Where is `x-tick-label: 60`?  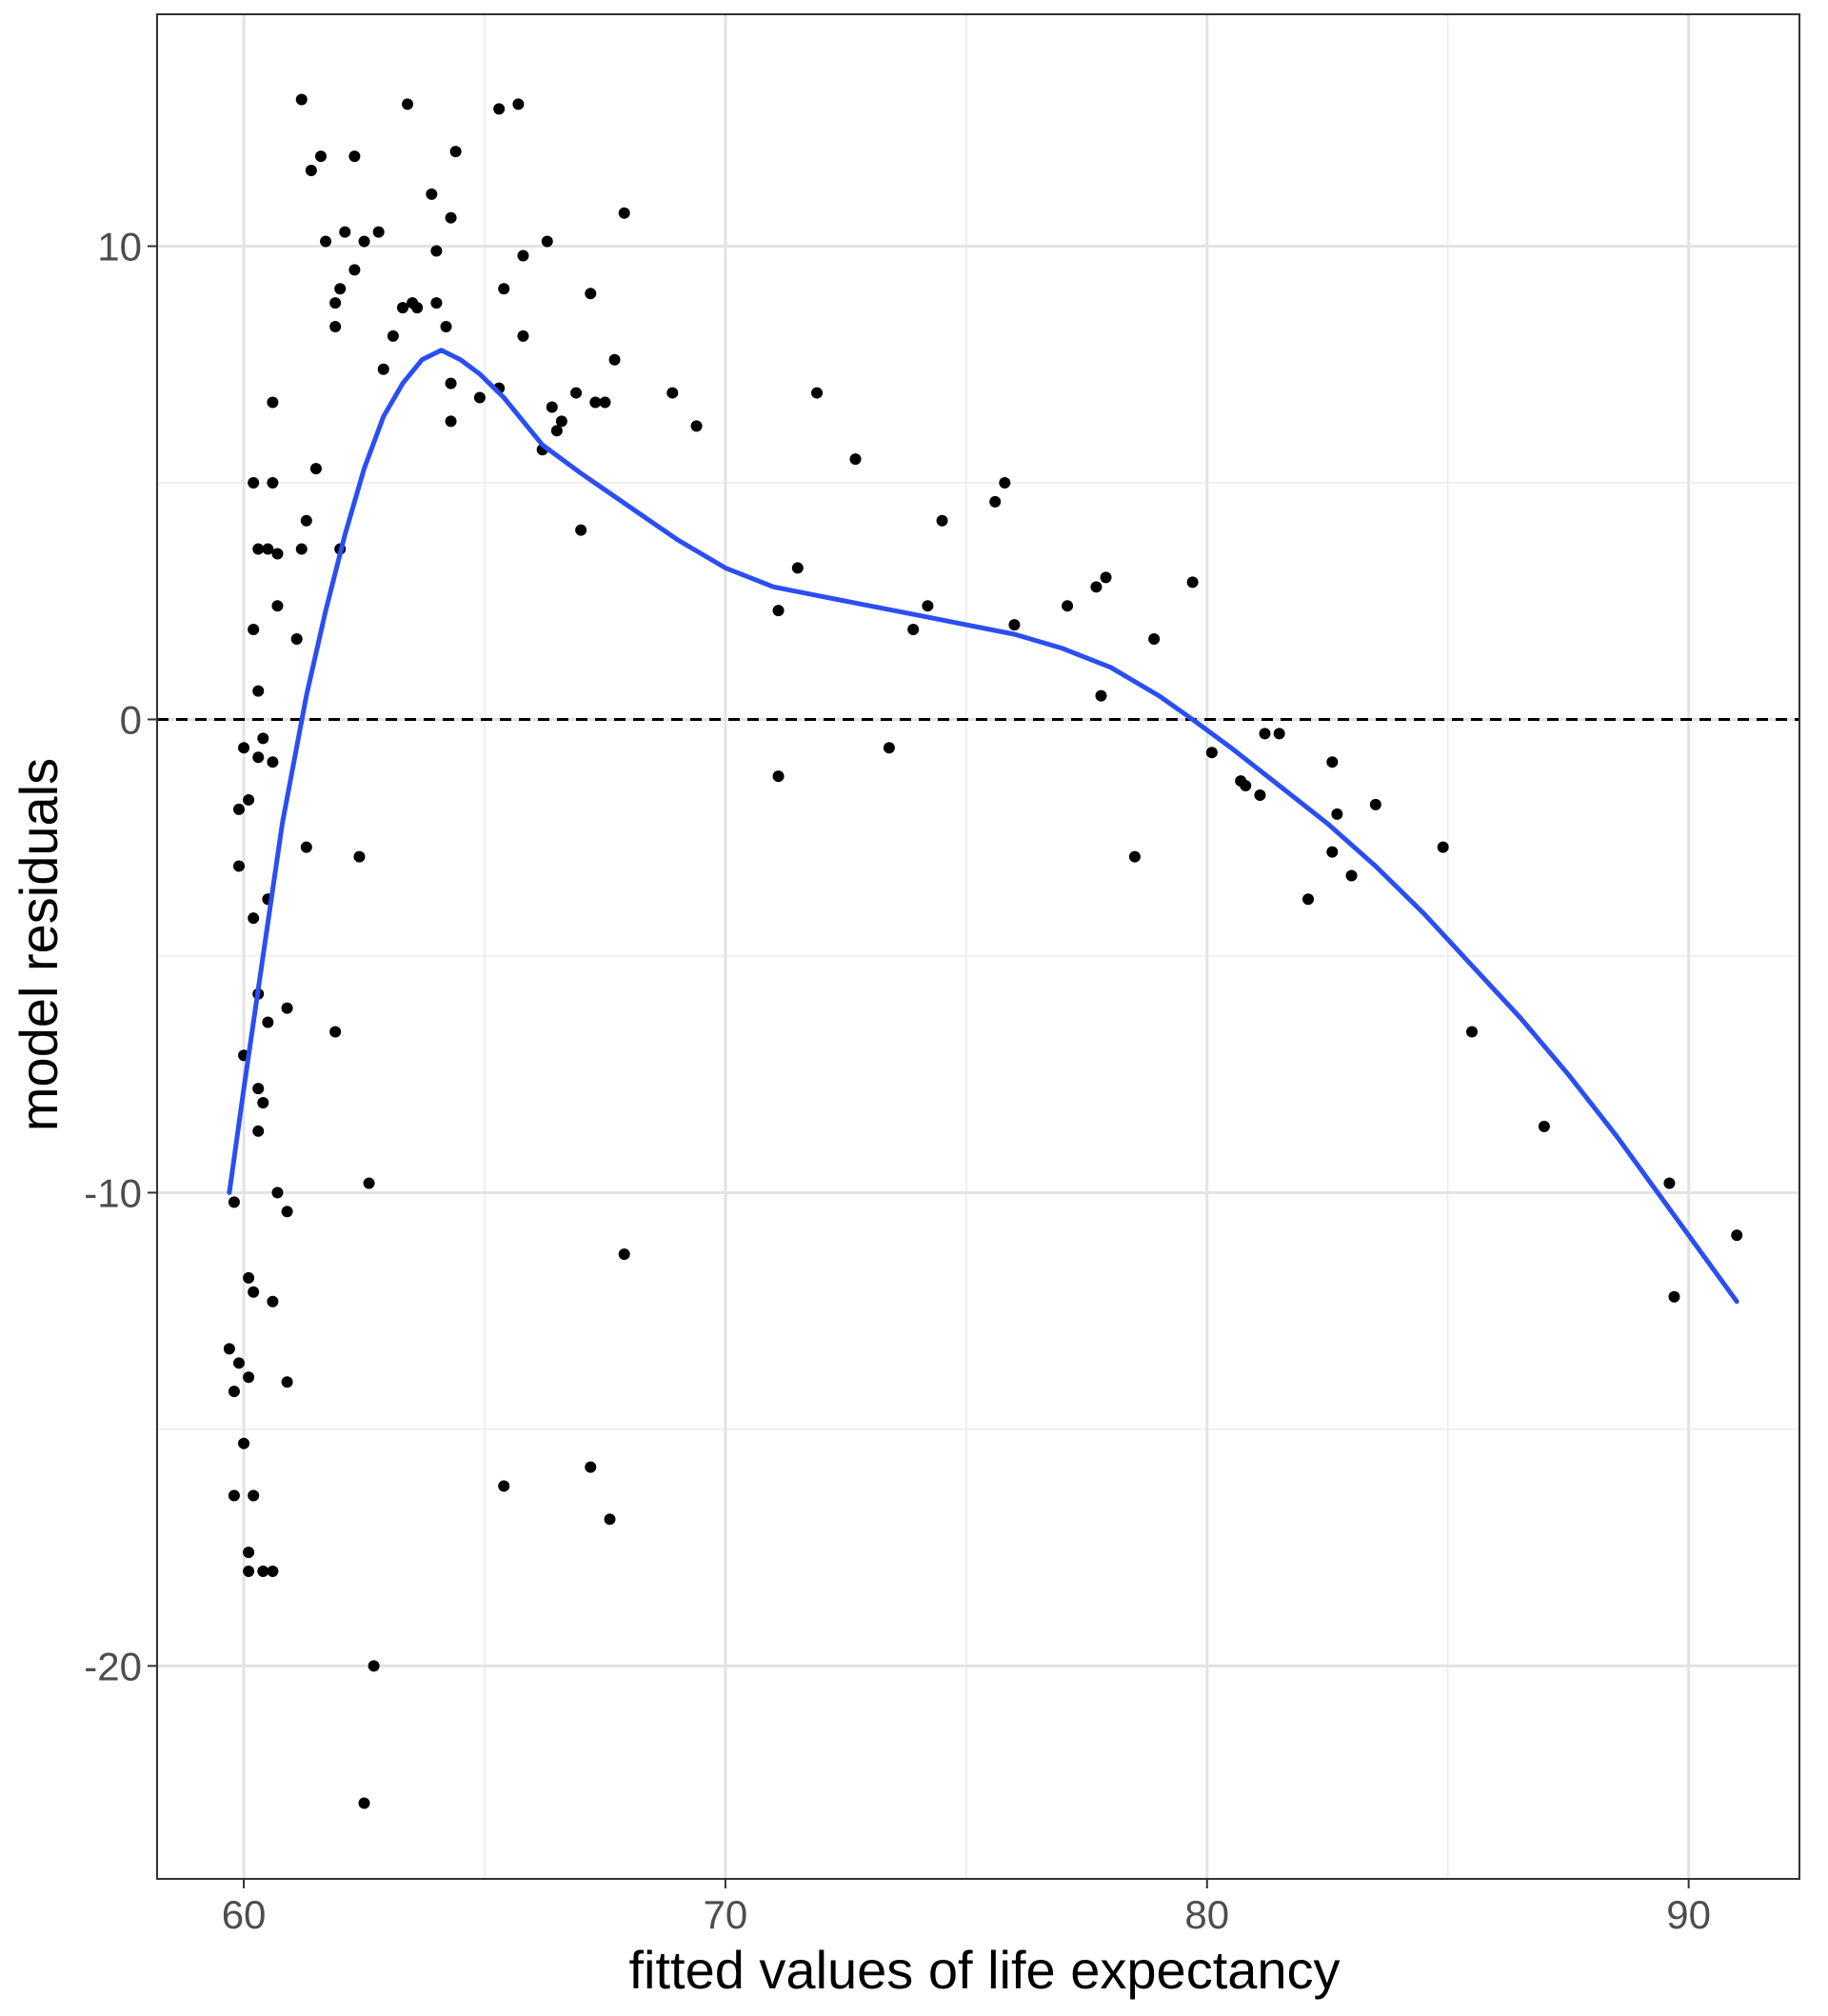
x-tick-label: 60 is located at coordinates (244, 1914).